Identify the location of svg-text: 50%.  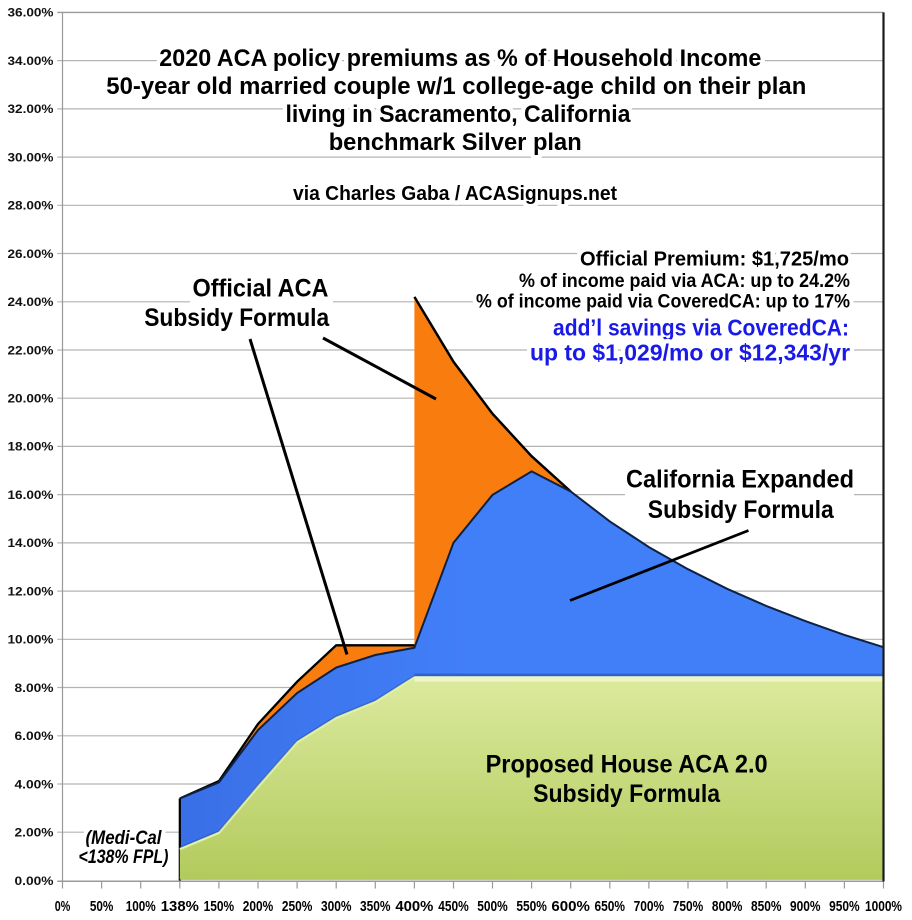
(102, 907).